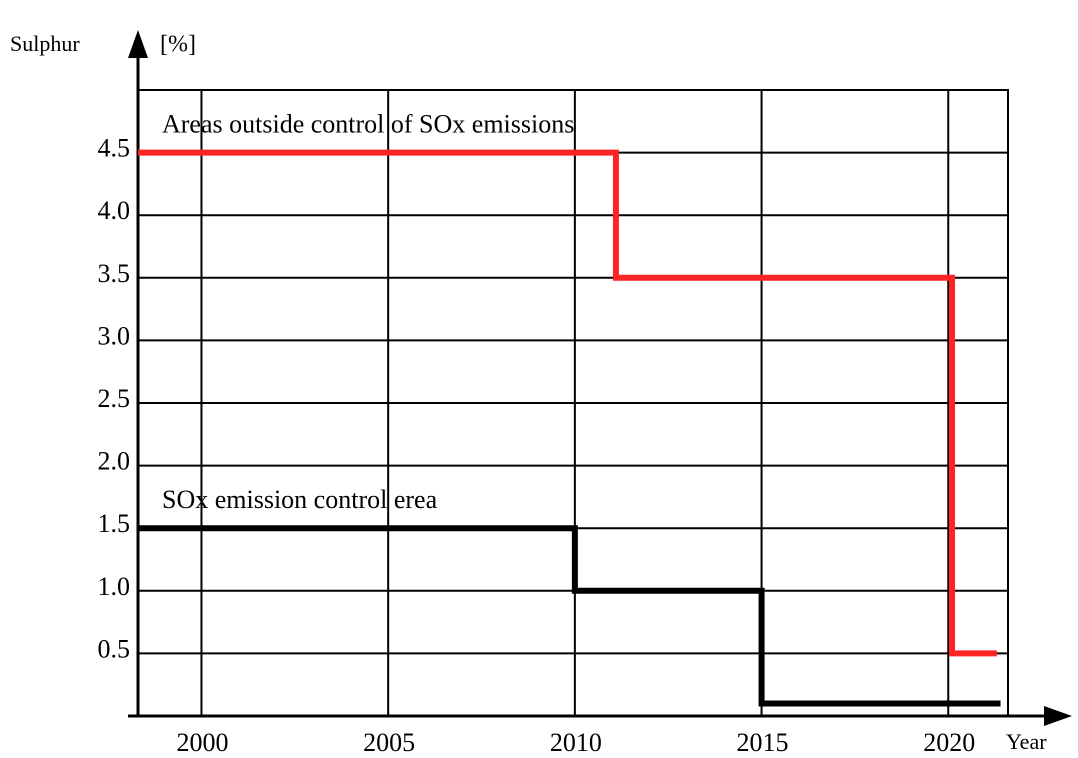 The height and width of the screenshot is (758, 1078). Describe the element at coordinates (389, 742) in the screenshot. I see `x-tick-label: 2005` at that location.